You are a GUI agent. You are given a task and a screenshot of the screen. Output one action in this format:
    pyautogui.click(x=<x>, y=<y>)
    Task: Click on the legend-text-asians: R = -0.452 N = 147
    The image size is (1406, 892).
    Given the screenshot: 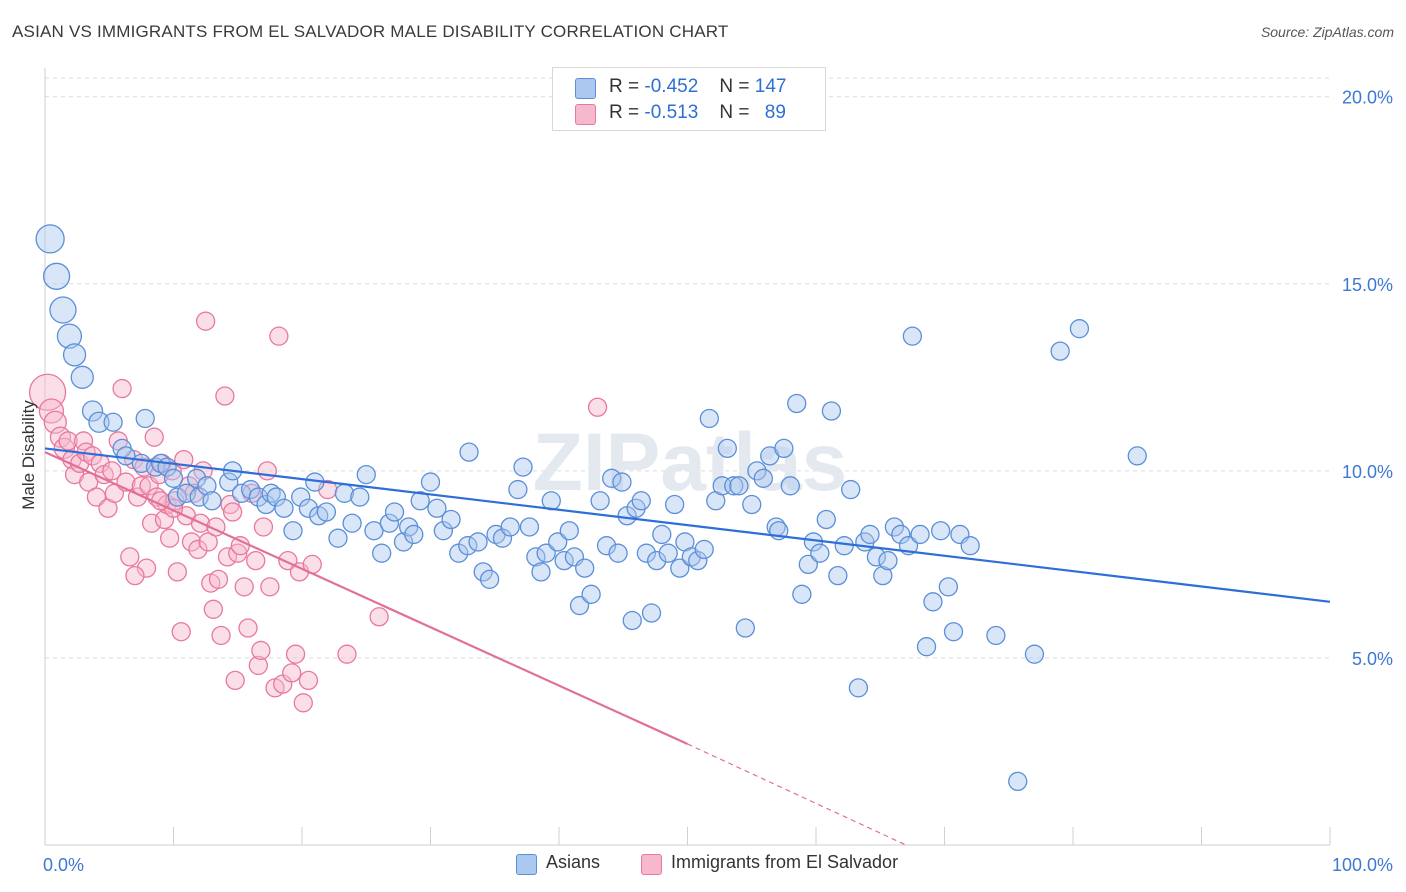 What is the action you would take?
    pyautogui.click(x=697, y=87)
    